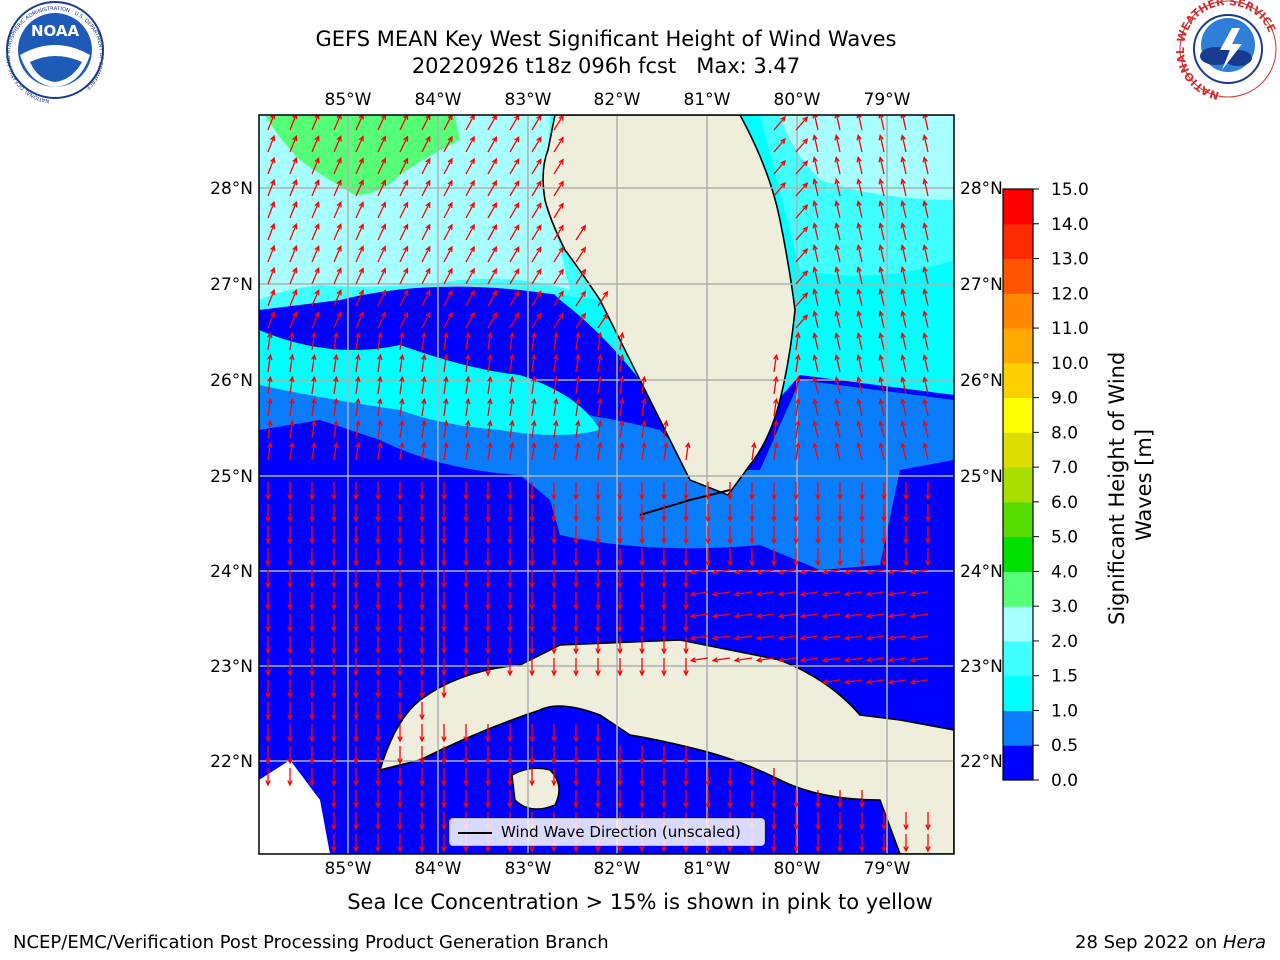 The width and height of the screenshot is (1280, 960). Describe the element at coordinates (607, 832) in the screenshot. I see `map-legend: Wind Wave Direction (unscaled)` at that location.